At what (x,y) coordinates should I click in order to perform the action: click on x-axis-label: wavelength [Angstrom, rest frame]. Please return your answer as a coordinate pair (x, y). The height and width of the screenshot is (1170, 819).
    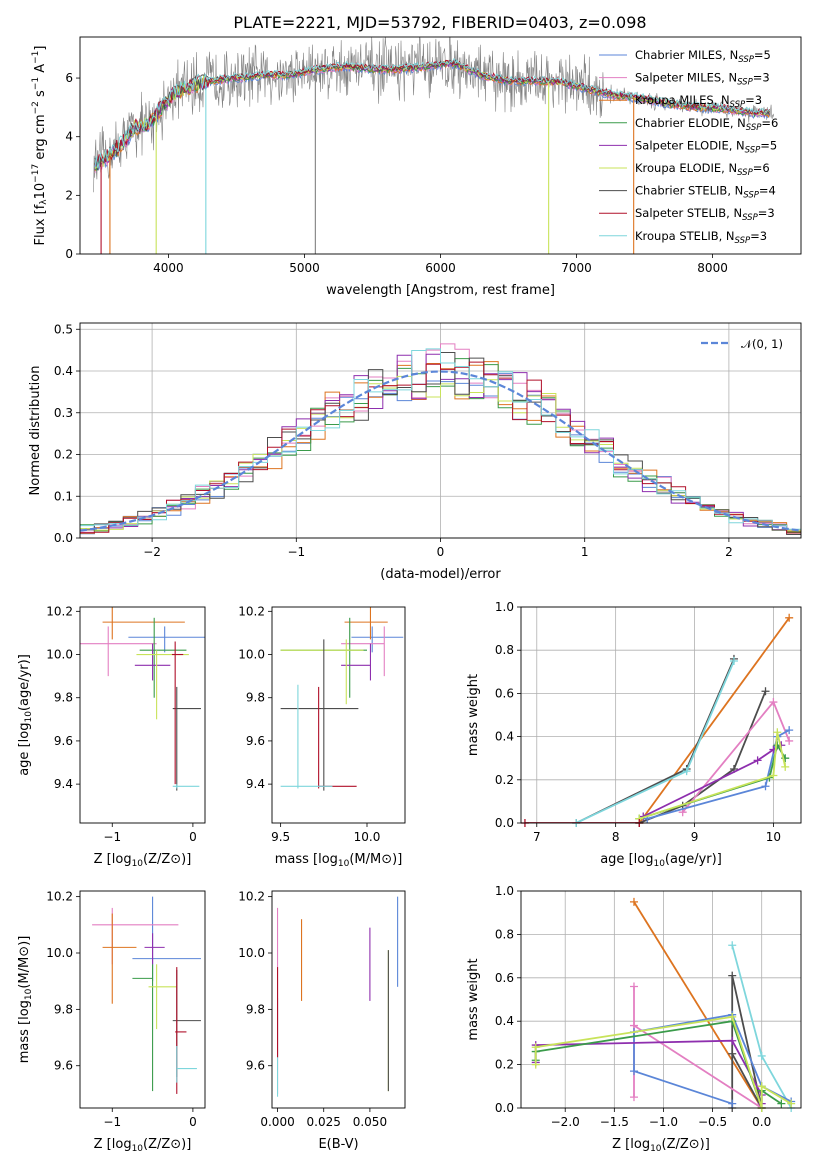
    Looking at the image, I should click on (440, 290).